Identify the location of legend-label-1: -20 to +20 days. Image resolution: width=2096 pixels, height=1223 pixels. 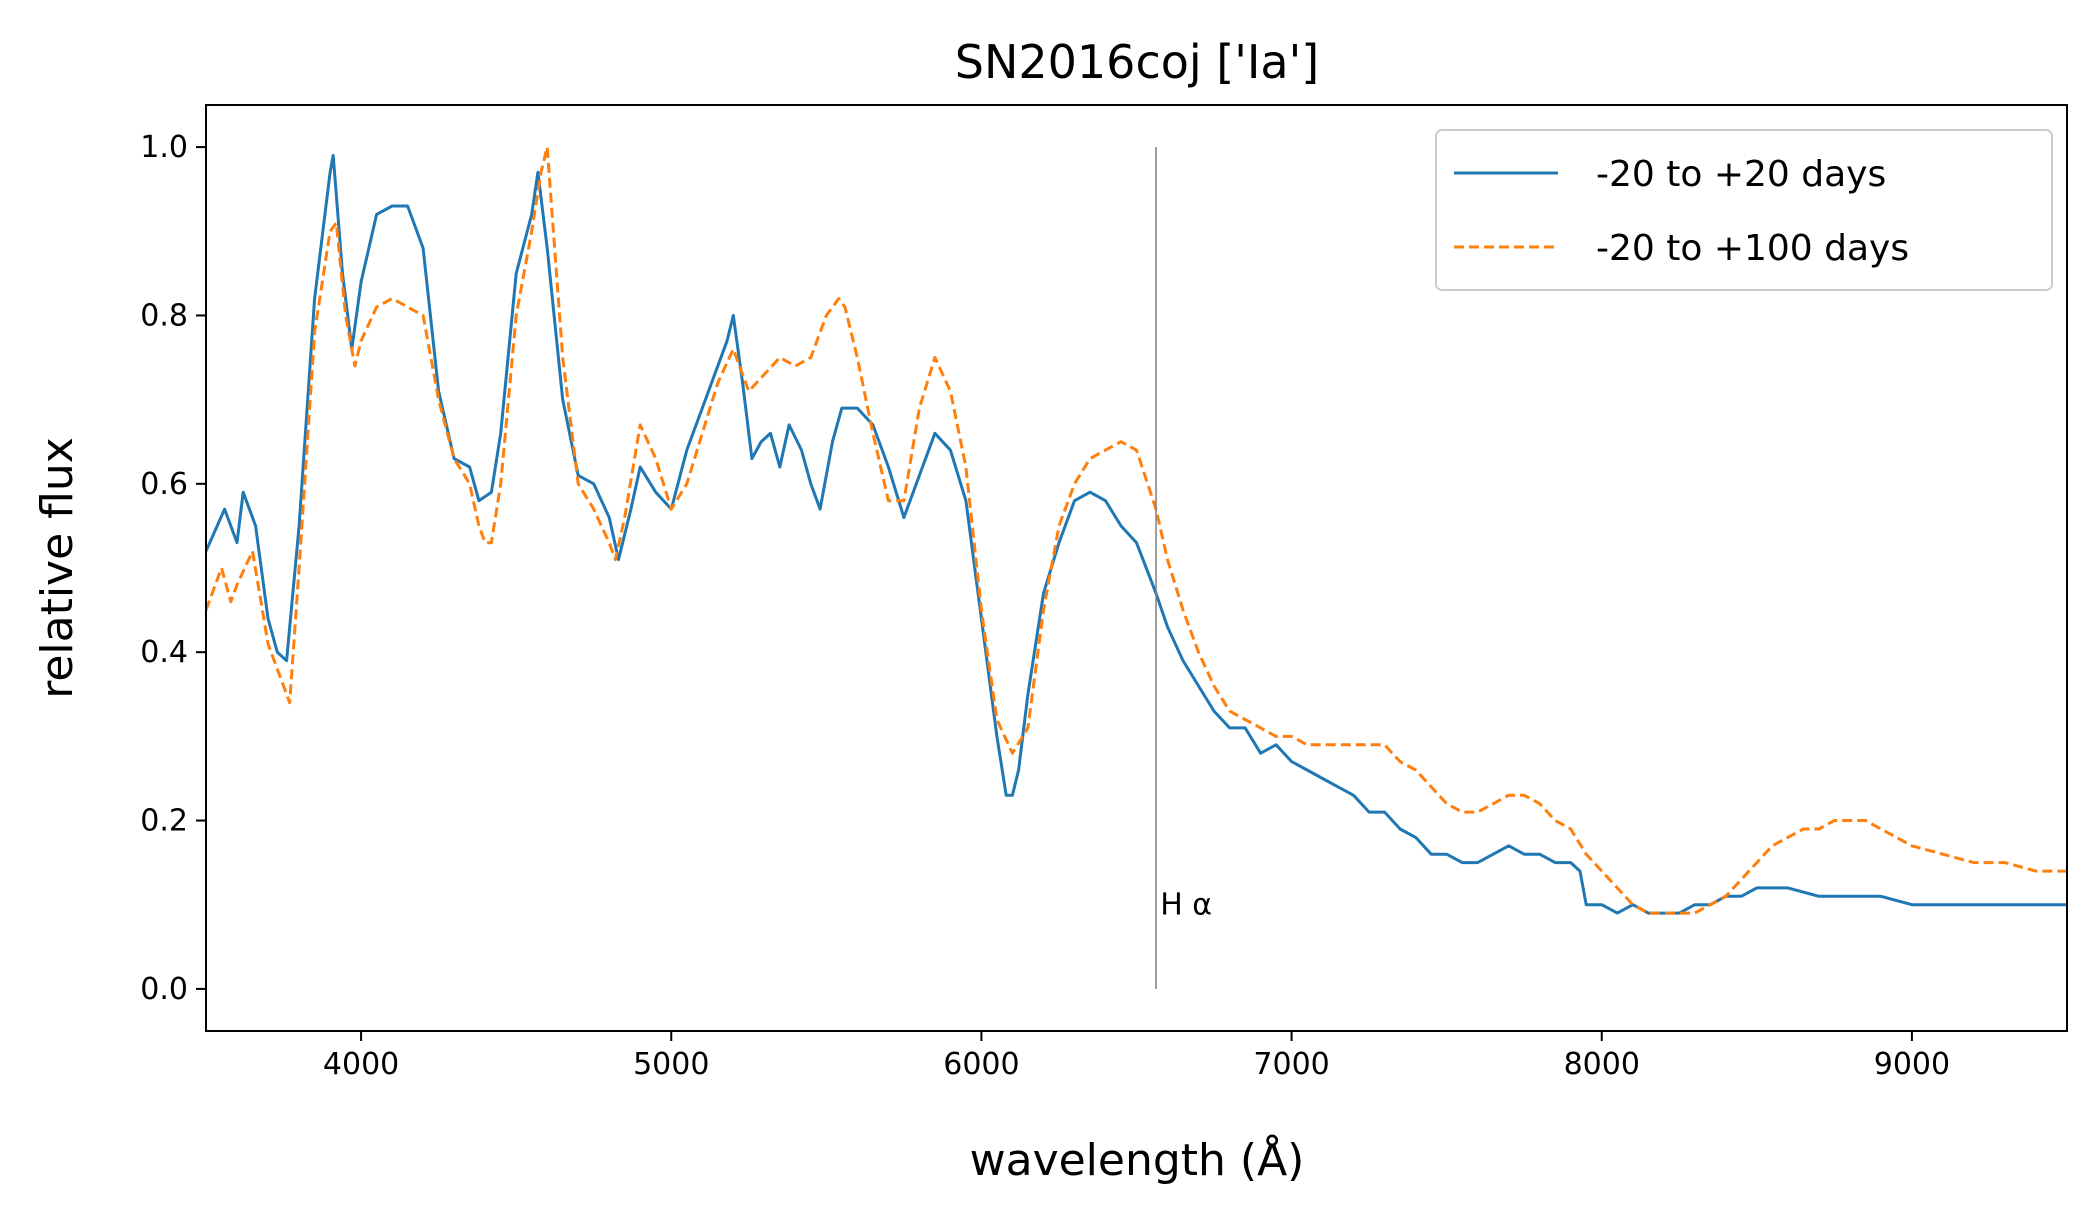
(1741, 174).